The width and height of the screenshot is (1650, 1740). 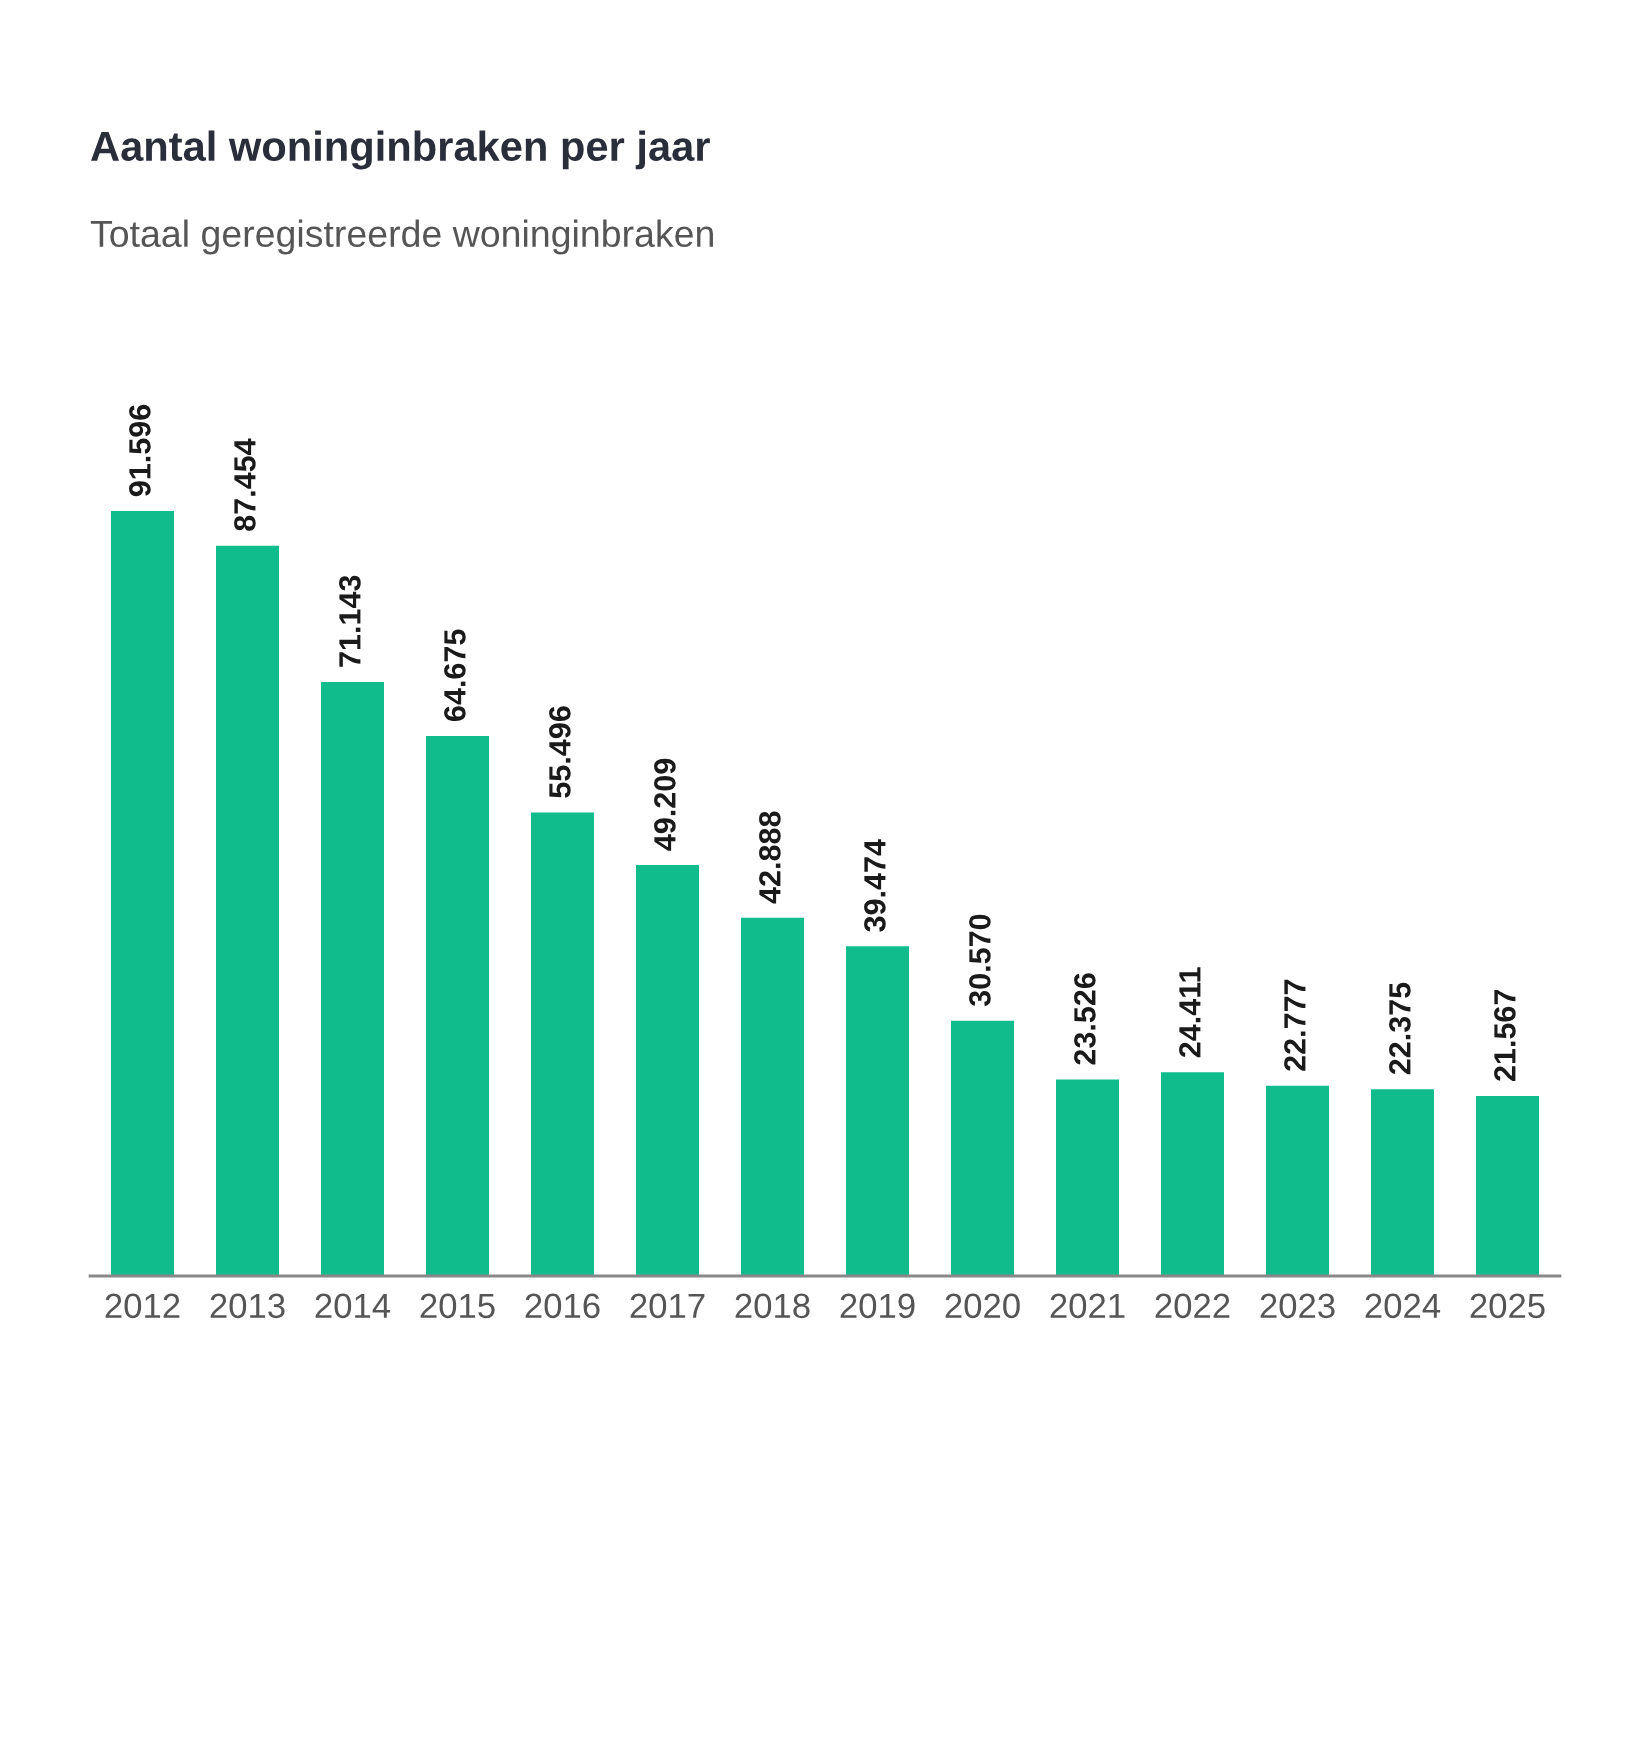 I want to click on x-tick-label: 2023, so click(x=1297, y=1306).